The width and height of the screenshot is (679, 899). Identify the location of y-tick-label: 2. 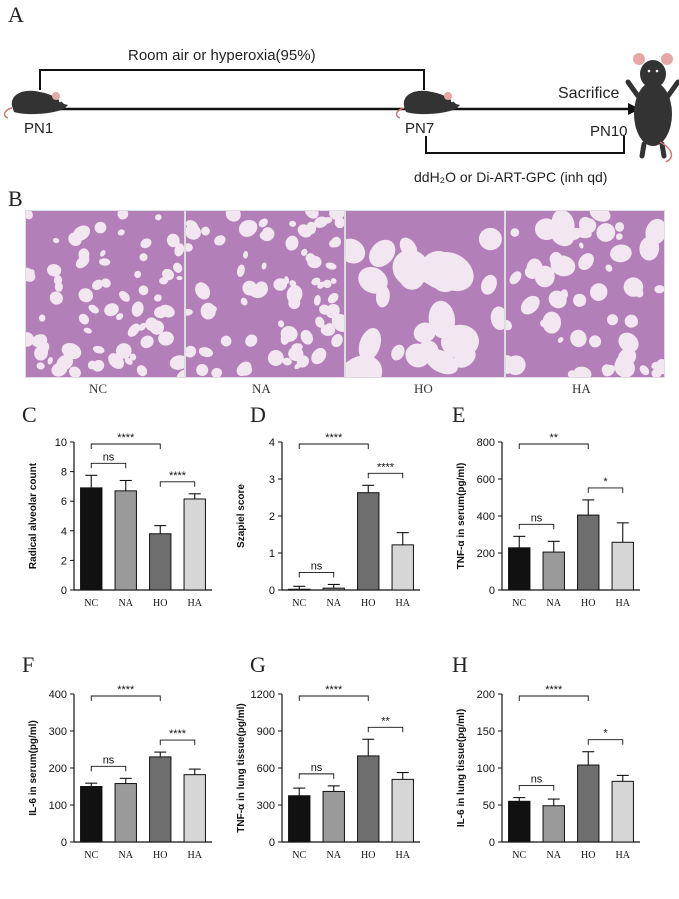
(272, 517).